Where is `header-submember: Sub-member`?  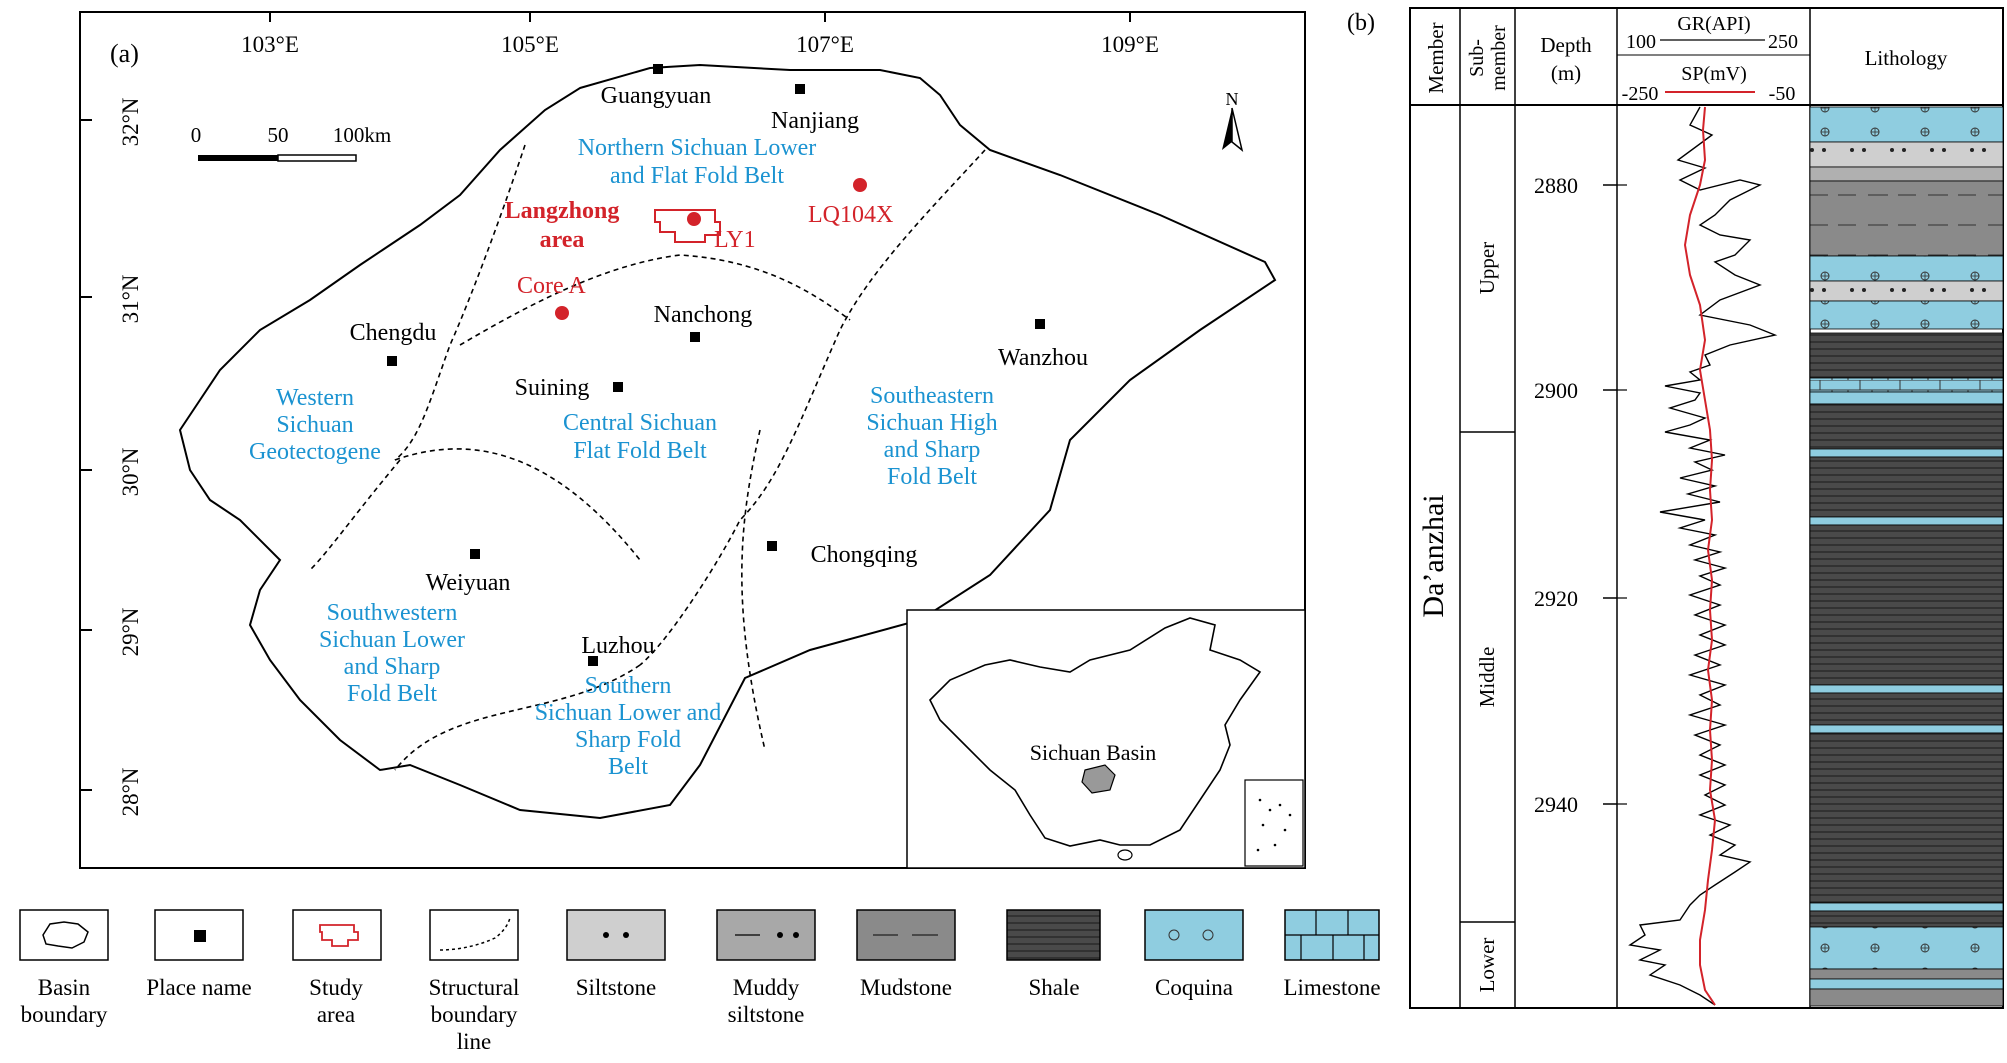 header-submember: Sub-member is located at coordinates (1488, 58).